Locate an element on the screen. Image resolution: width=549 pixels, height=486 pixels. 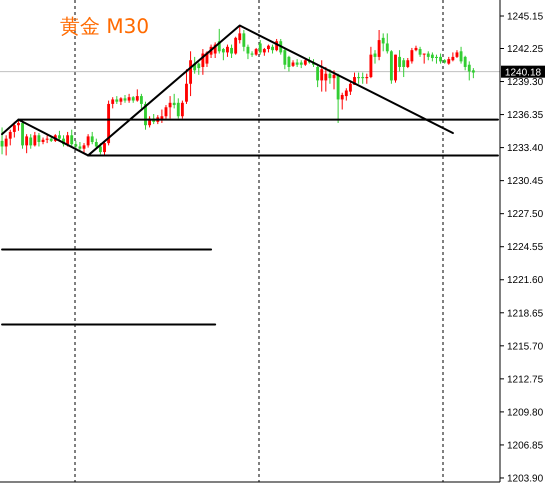
ref-line-label: 1240.18 is located at coordinates (523, 73).